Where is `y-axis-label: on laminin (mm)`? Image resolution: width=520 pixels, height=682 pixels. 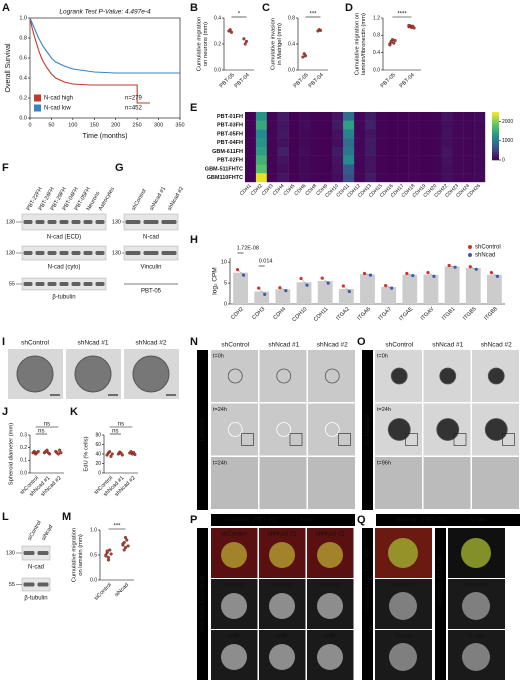 y-axis-label: on laminin (mm) is located at coordinates (81, 555).